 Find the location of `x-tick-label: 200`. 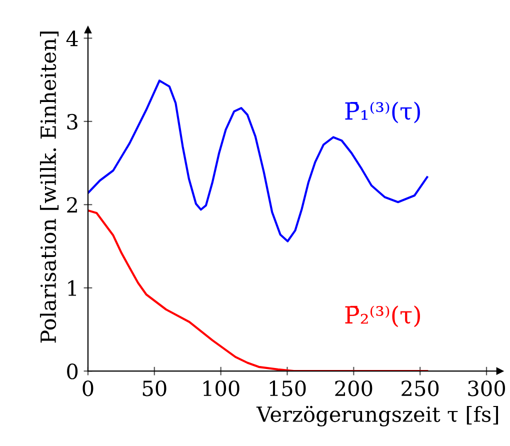

x-tick-label: 200 is located at coordinates (353, 388).